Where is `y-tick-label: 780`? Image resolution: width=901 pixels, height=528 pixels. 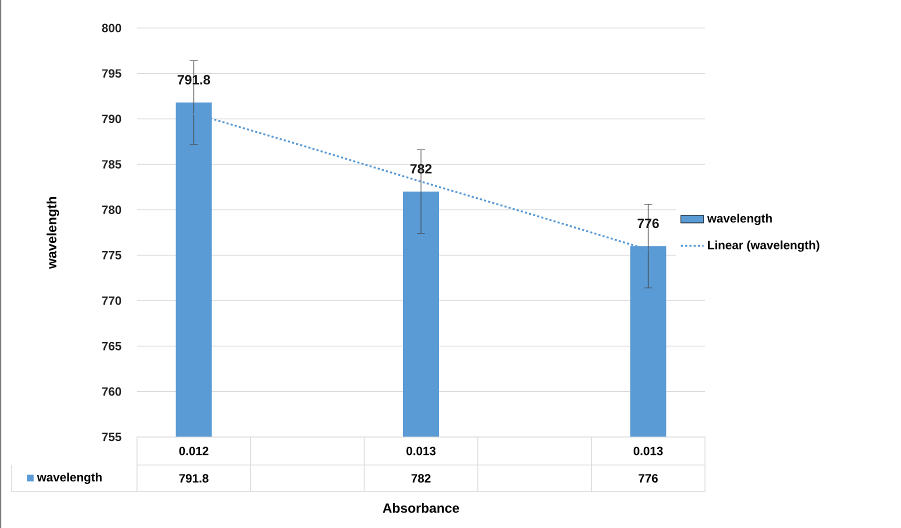
y-tick-label: 780 is located at coordinates (112, 210).